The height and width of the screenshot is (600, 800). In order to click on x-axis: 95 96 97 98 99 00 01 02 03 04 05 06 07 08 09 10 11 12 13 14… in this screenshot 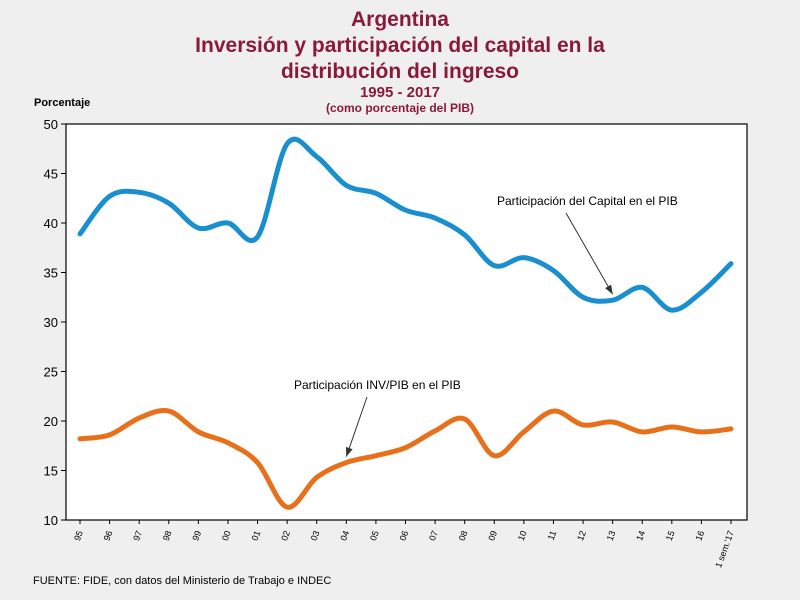, I will do `click(404, 544)`.